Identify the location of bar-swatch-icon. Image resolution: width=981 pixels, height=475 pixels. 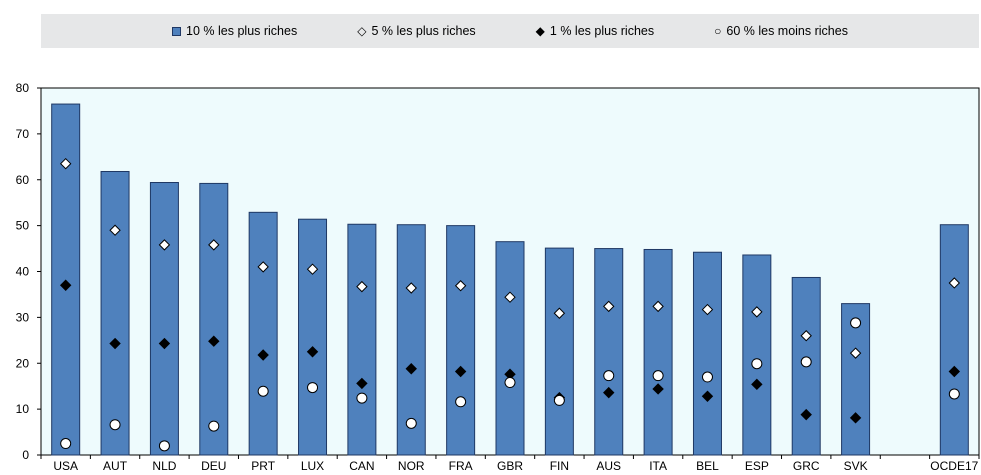
(177, 31).